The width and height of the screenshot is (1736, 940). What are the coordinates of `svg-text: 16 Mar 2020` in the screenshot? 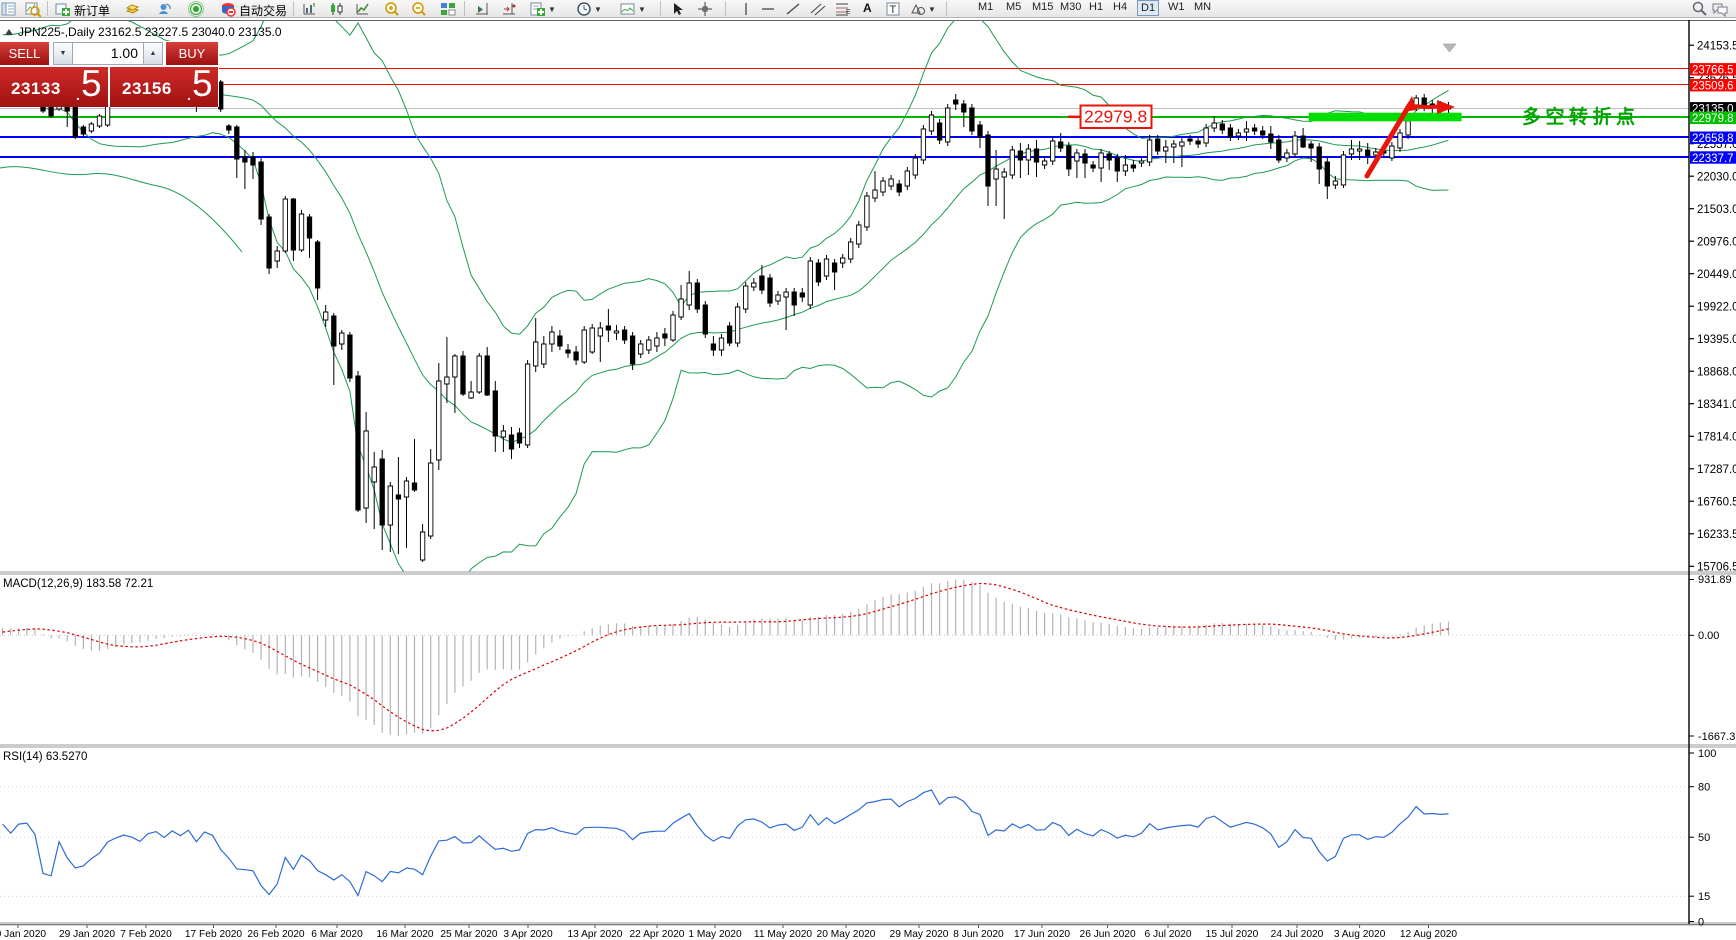 It's located at (405, 934).